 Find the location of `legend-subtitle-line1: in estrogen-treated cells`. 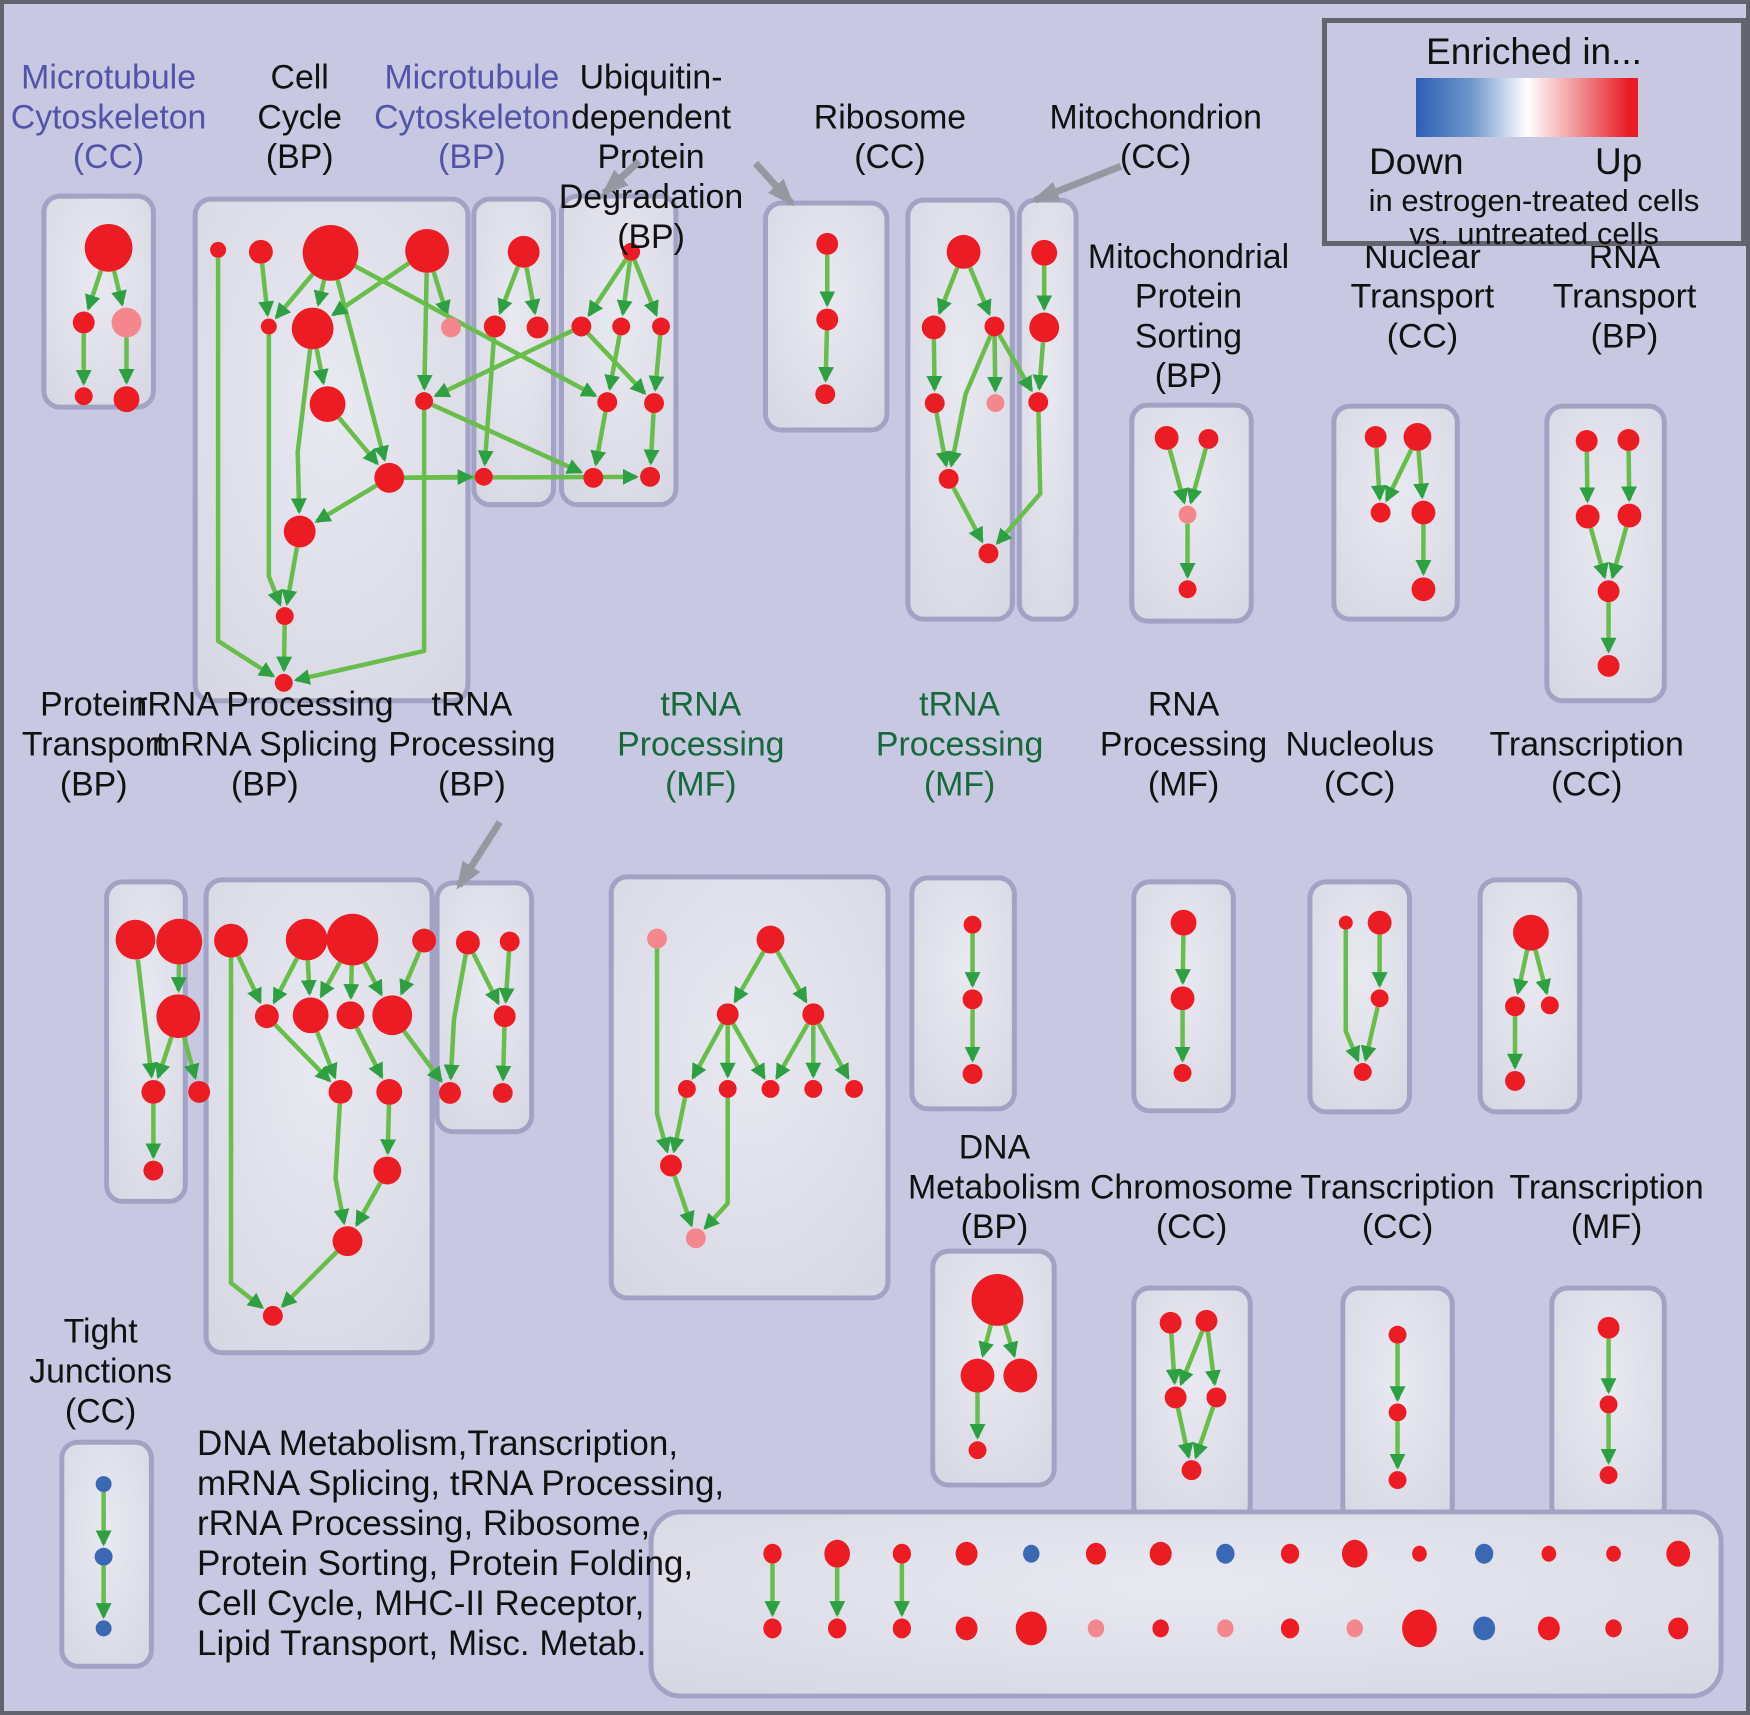

legend-subtitle-line1: in estrogen-treated cells is located at coordinates (1534, 200).